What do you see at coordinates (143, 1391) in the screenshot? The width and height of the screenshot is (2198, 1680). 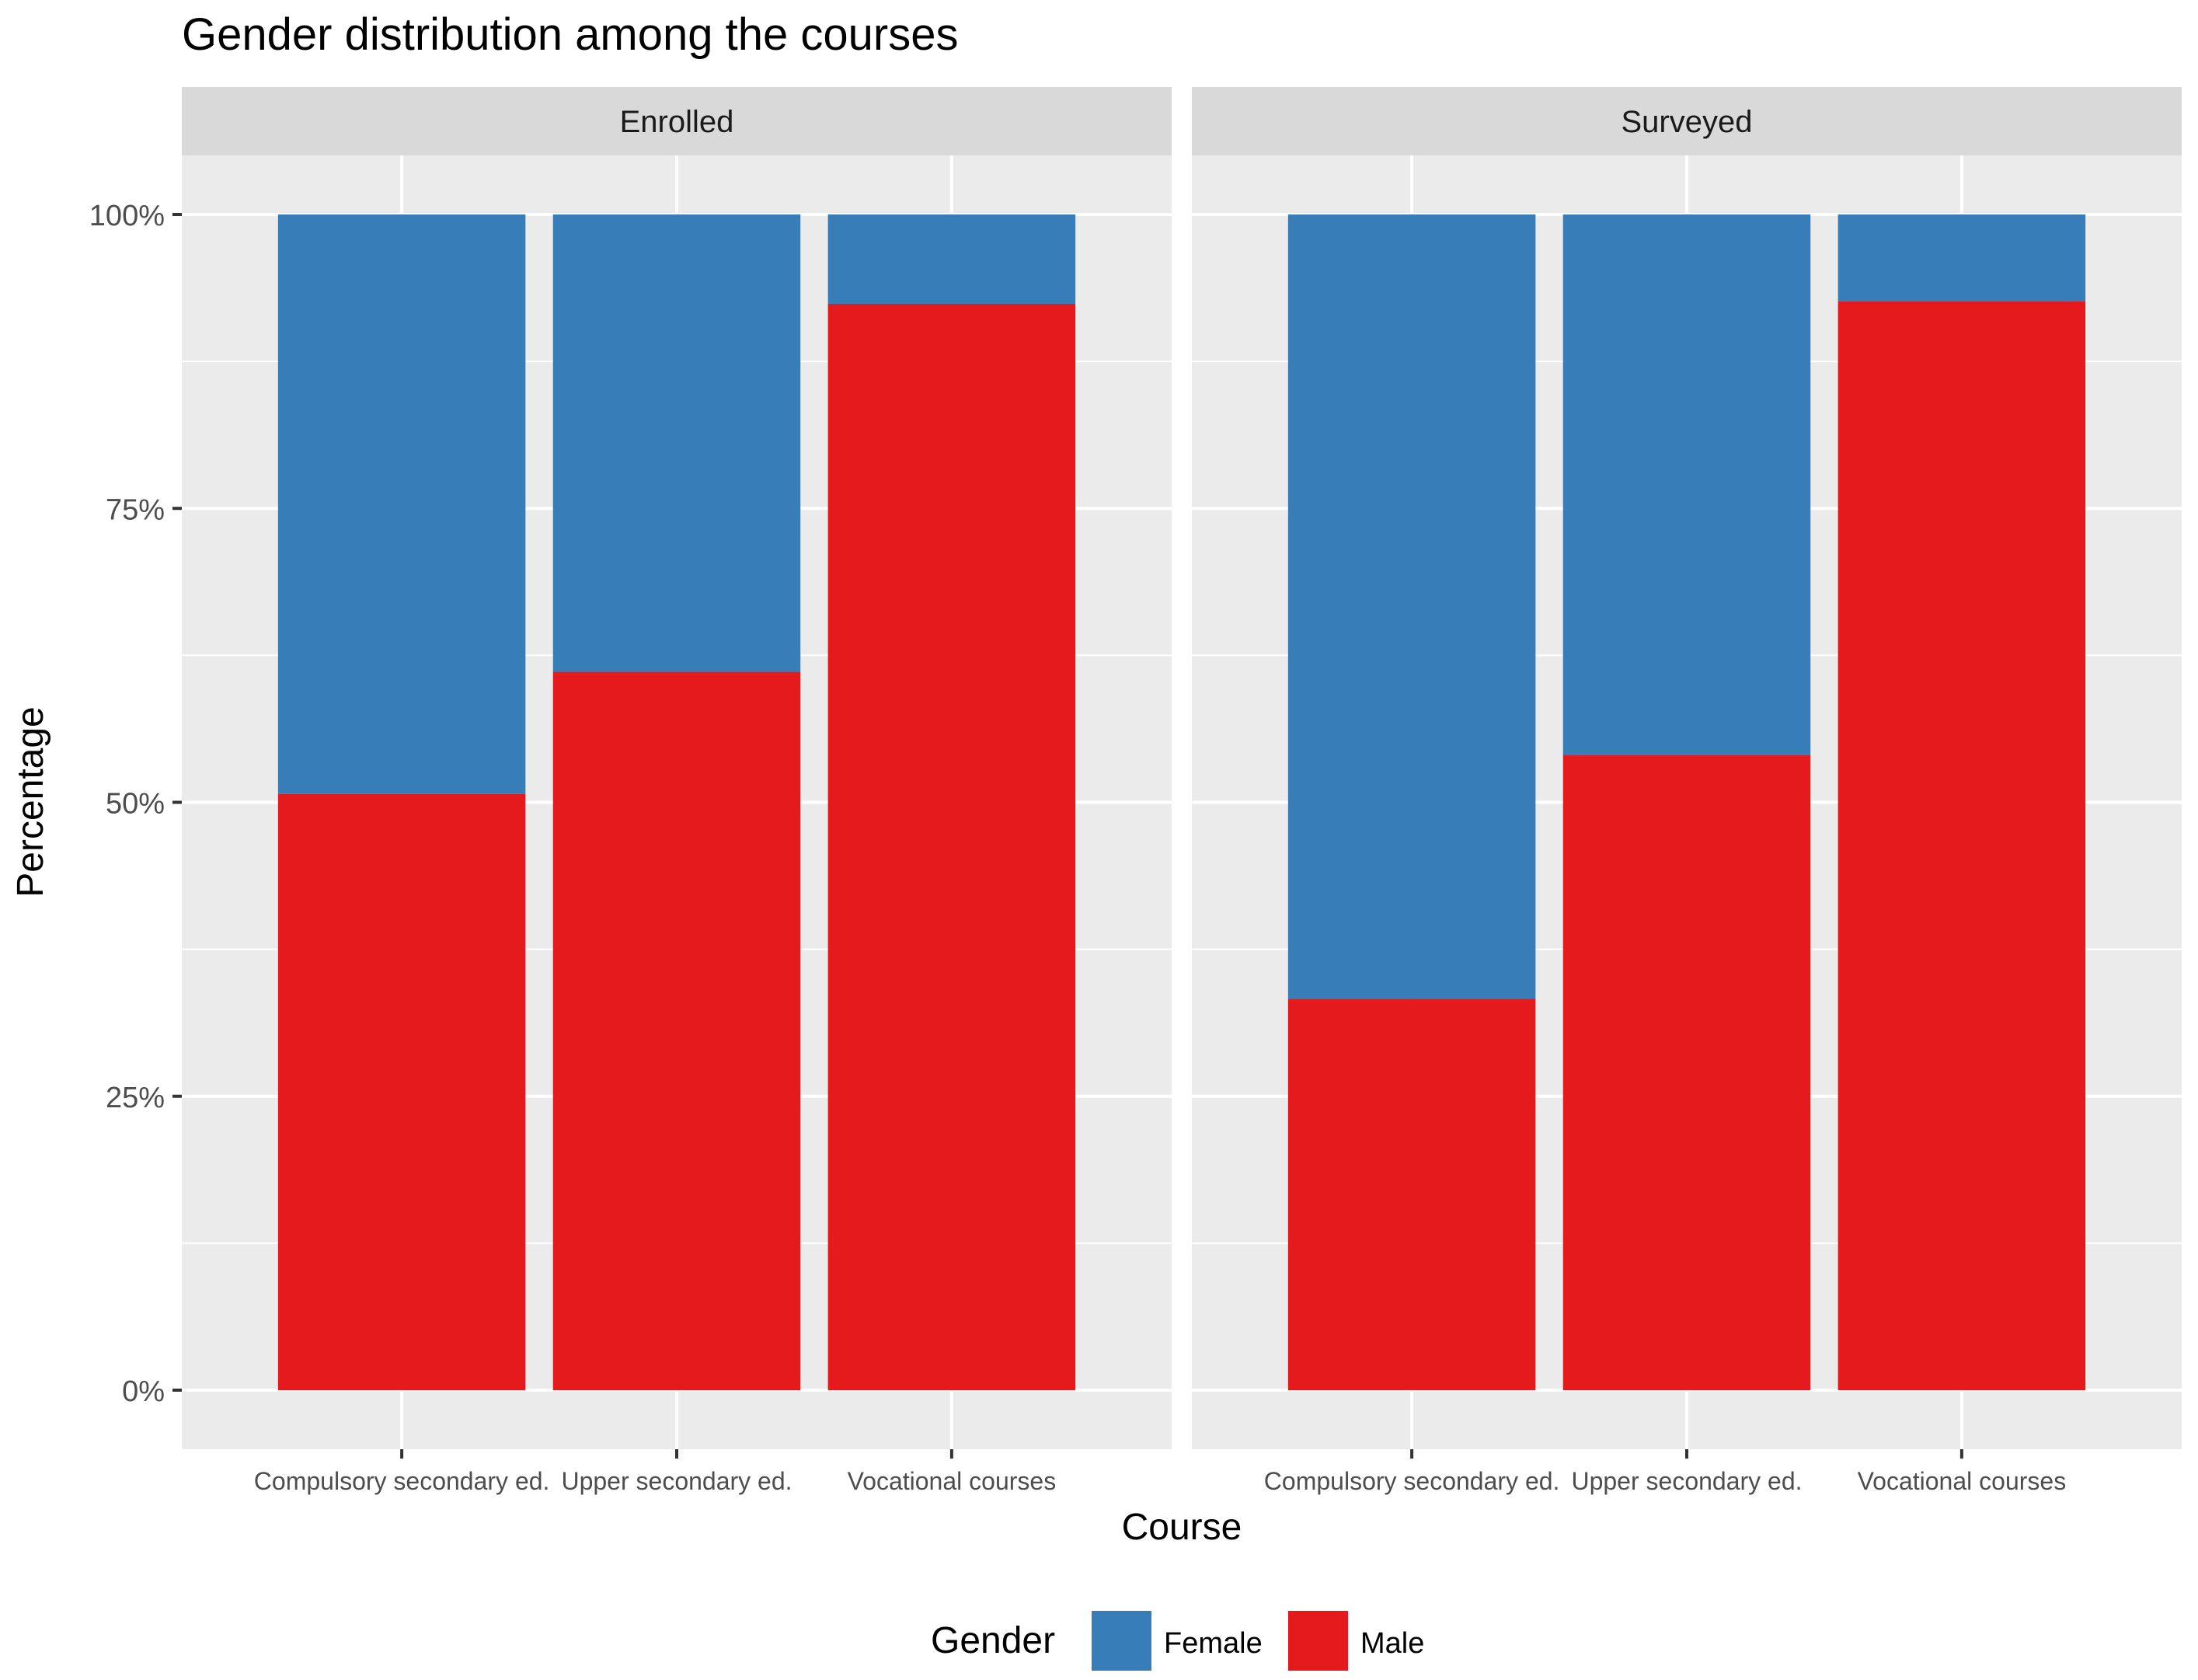 I see `y-tick-label: 0%` at bounding box center [143, 1391].